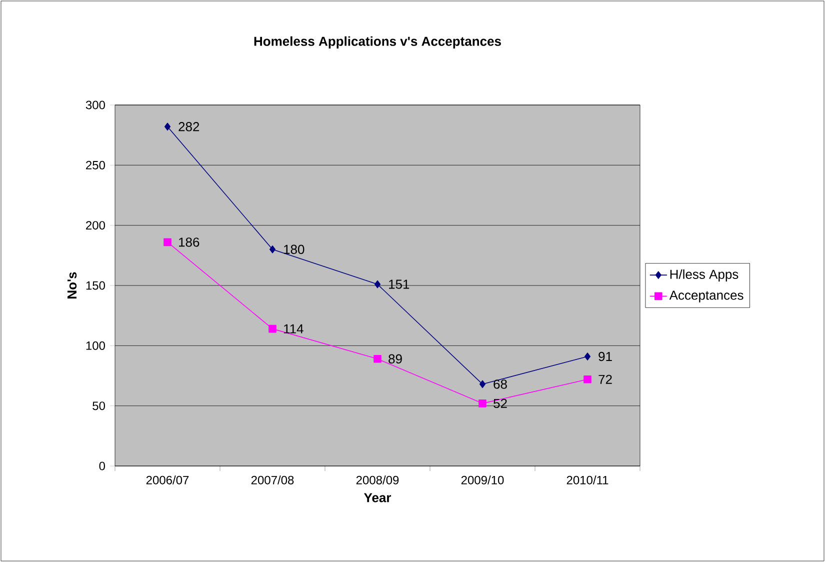  I want to click on y-tick-label: 200, so click(95, 225).